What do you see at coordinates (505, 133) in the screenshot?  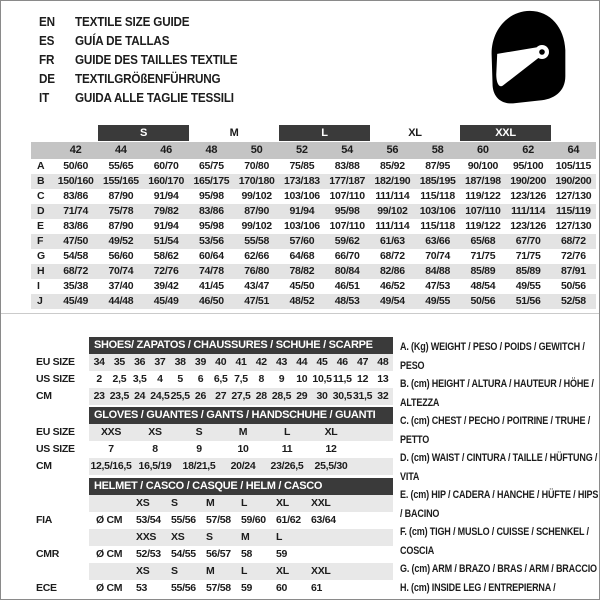 I see `size-group-xxl: XXL` at bounding box center [505, 133].